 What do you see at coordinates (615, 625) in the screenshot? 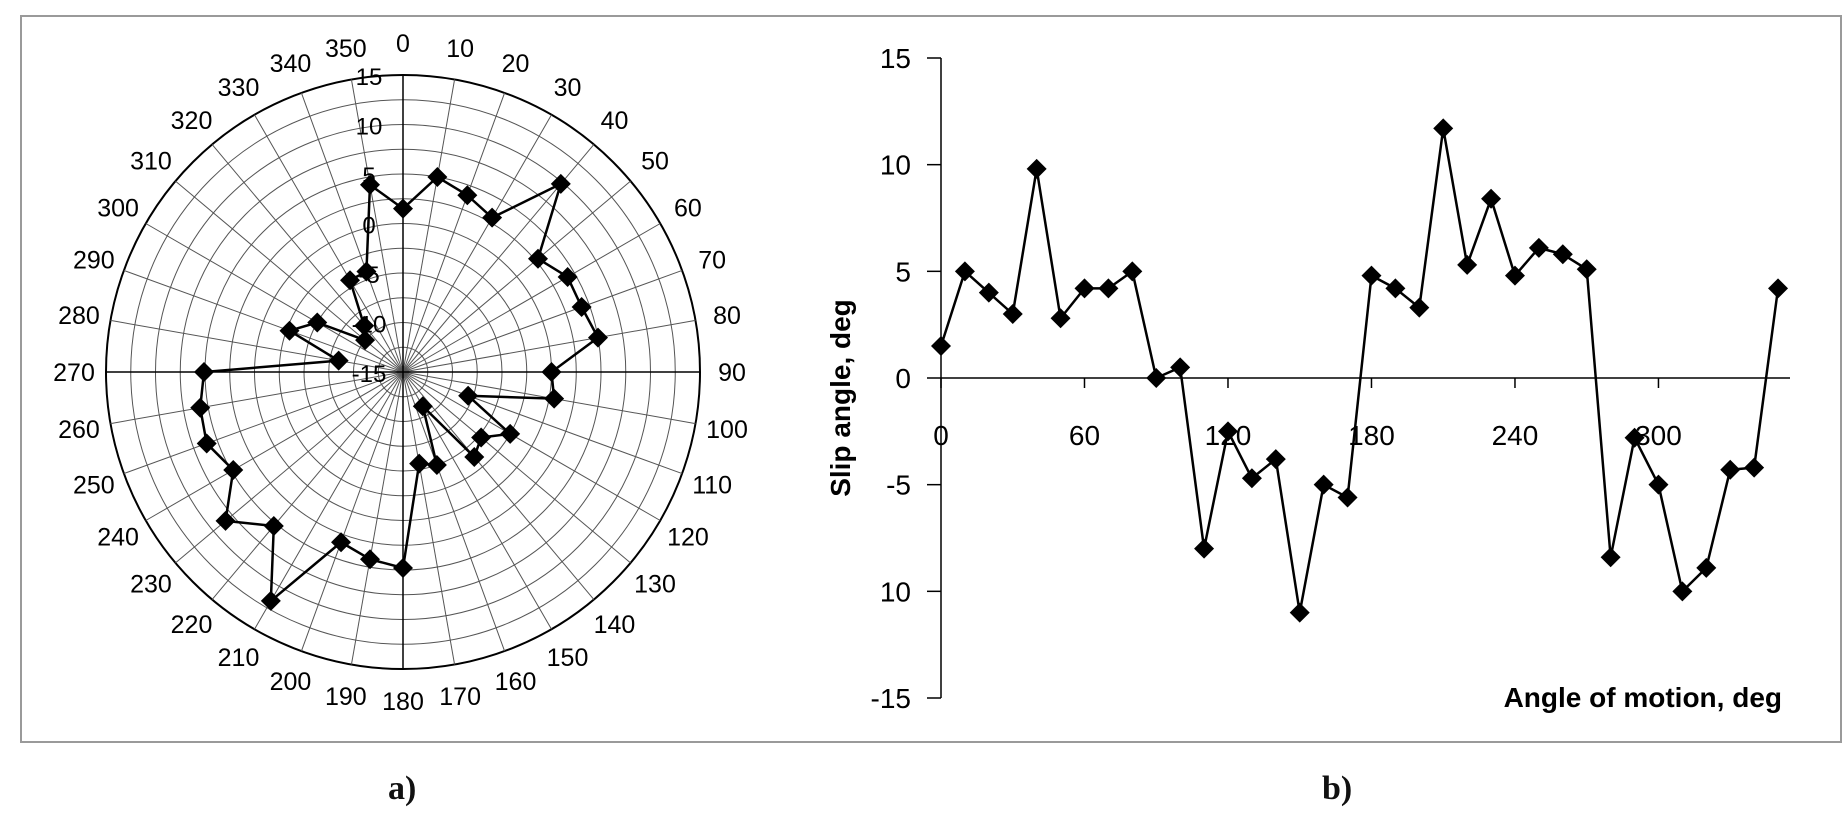
I see `polar-angle-tick-label: 140` at bounding box center [615, 625].